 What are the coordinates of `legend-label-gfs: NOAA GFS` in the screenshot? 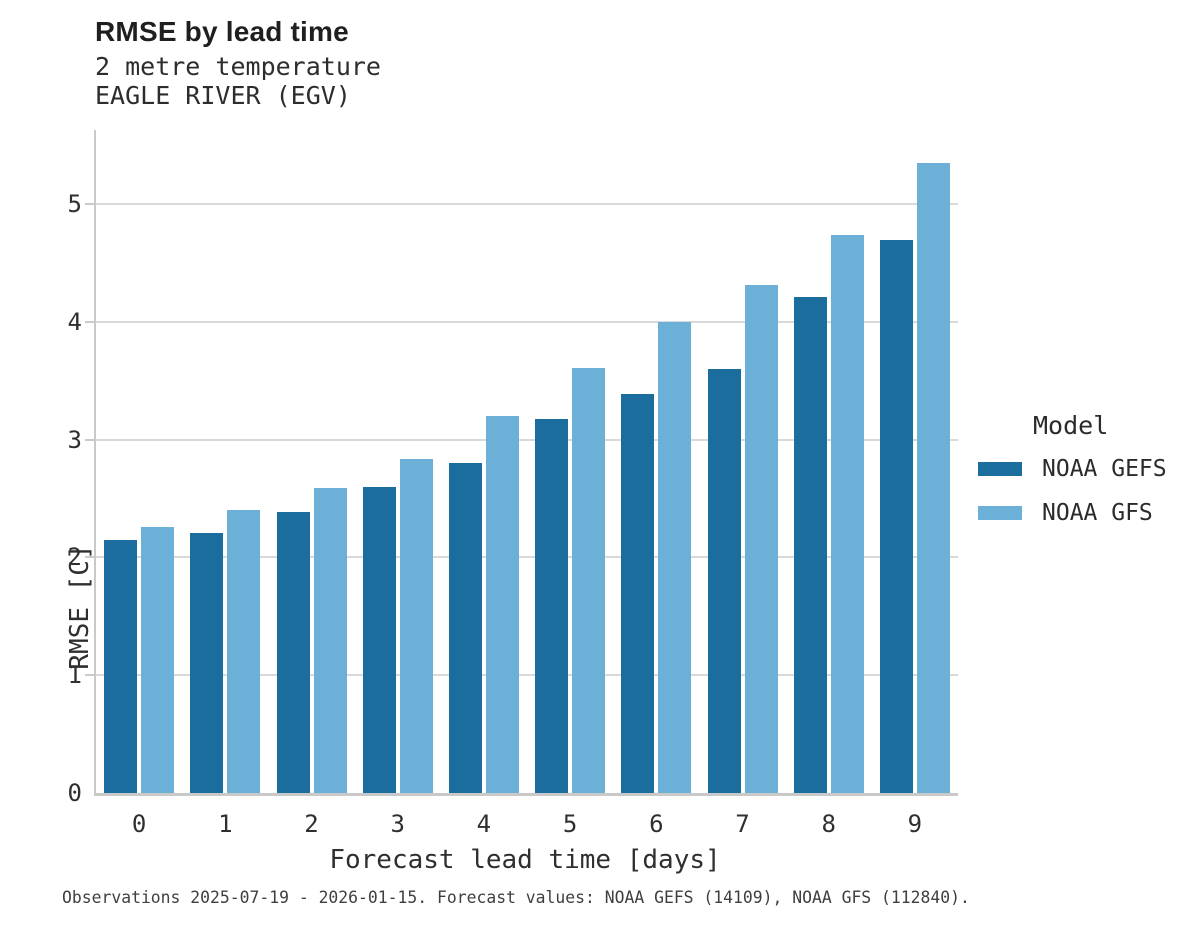 It's located at (1097, 513).